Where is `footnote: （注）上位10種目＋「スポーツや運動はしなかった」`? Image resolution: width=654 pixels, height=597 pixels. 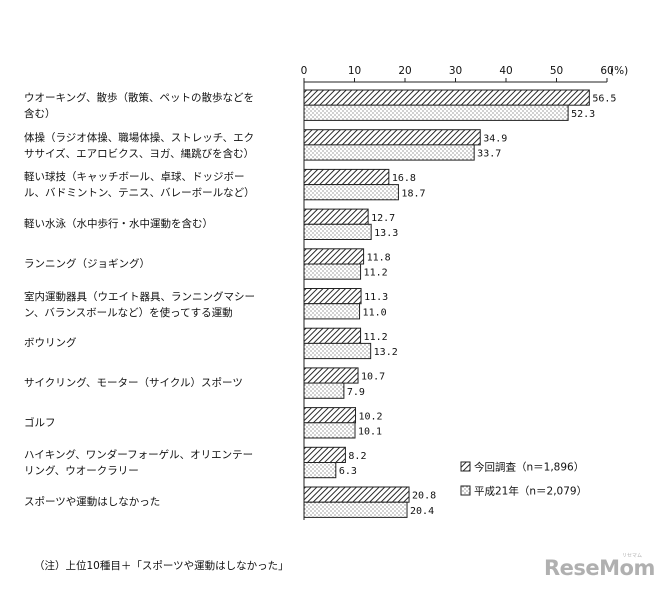 footnote: （注）上位10種目＋「スポーツや運動はしなかった」 is located at coordinates (161, 566).